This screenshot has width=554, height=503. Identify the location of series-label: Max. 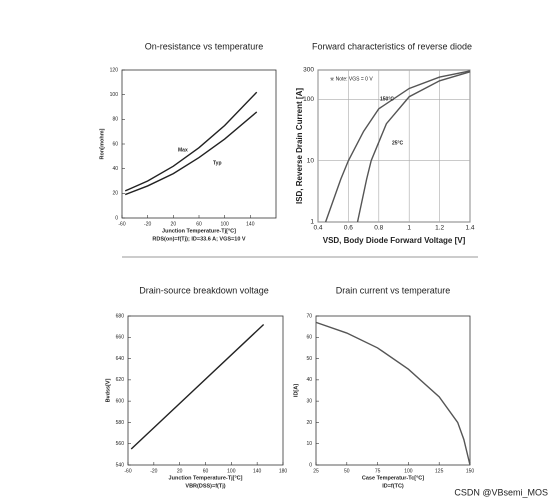
(183, 150).